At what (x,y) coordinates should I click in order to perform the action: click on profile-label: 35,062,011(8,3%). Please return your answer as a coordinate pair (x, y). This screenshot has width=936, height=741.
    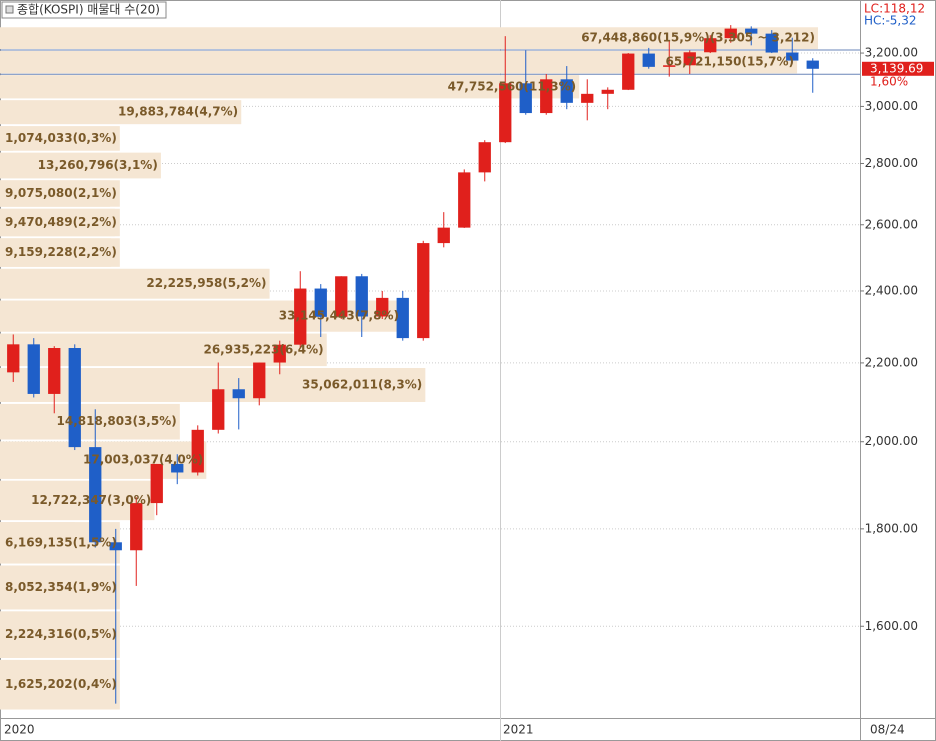
    Looking at the image, I should click on (362, 385).